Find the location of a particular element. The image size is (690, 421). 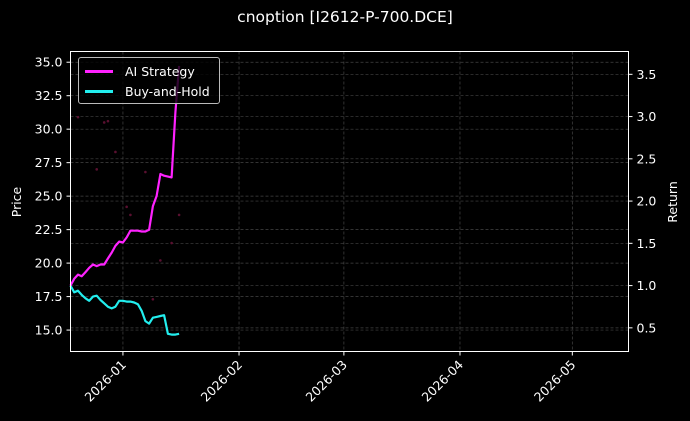

svg-text: 15.0 is located at coordinates (49, 330).